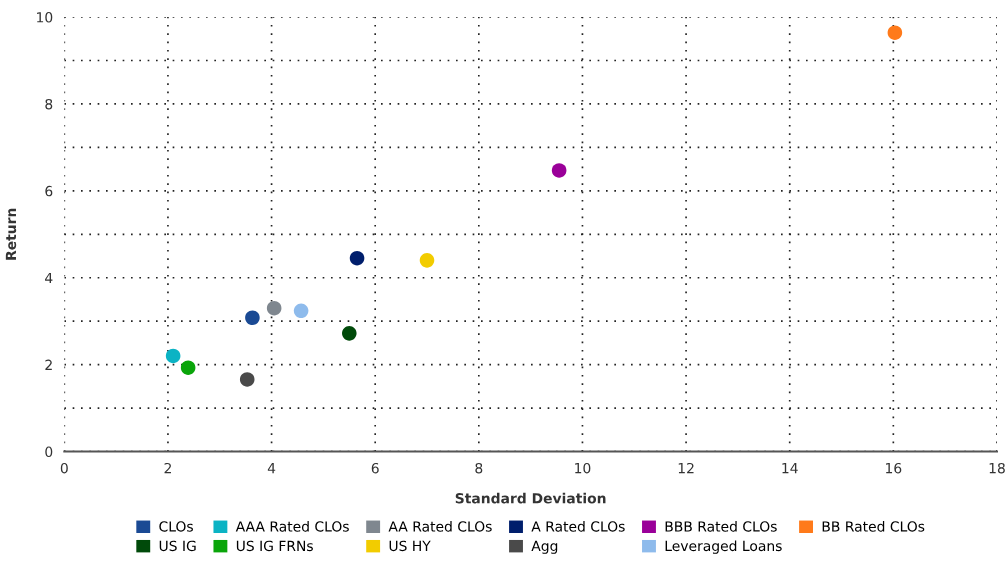 This screenshot has height=568, width=1005. What do you see at coordinates (48, 364) in the screenshot?
I see `y-tick-label: 2` at bounding box center [48, 364].